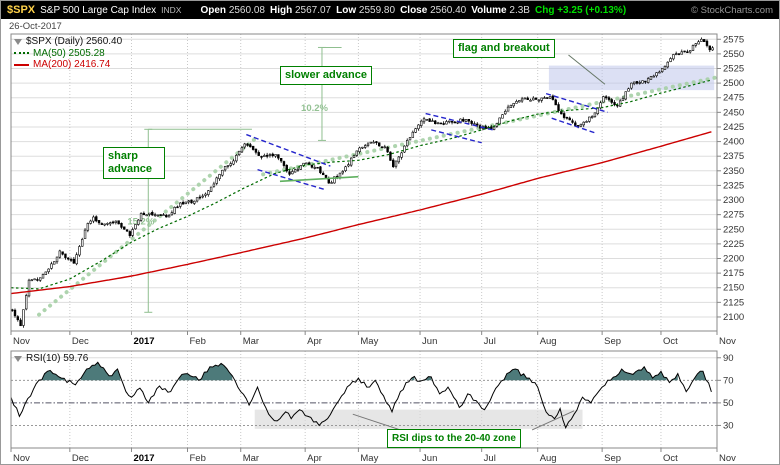 The image size is (780, 465). I want to click on copyright-label: © StockCharts.com, so click(732, 10).